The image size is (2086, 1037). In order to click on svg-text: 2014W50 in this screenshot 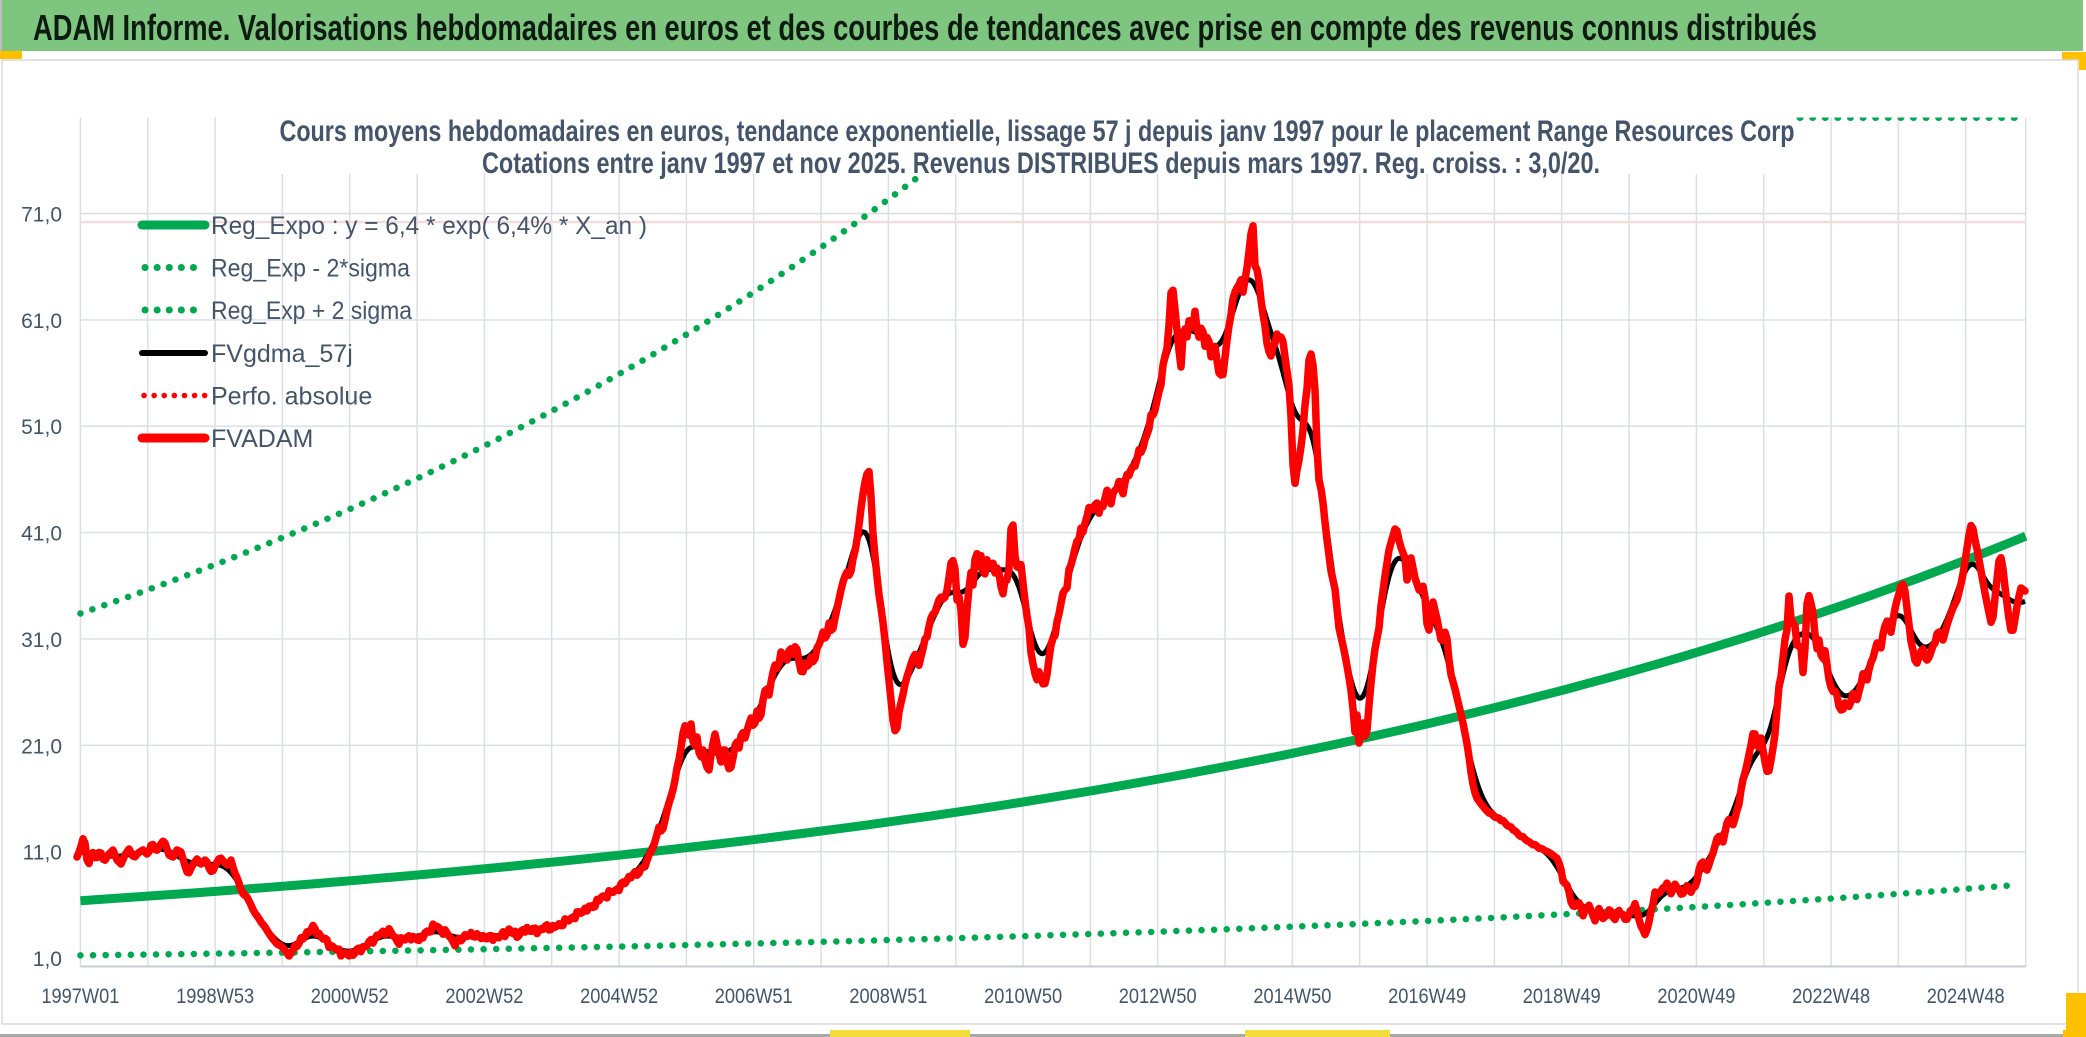, I will do `click(1292, 996)`.